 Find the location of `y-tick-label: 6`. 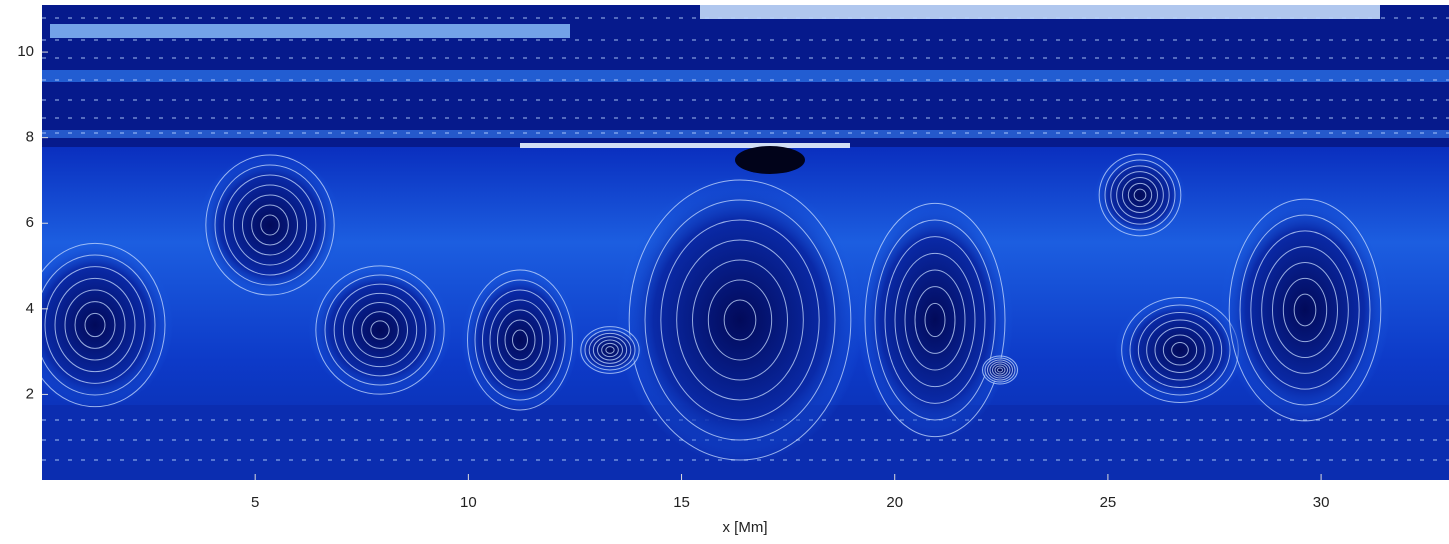

y-tick-label: 6 is located at coordinates (30, 222).